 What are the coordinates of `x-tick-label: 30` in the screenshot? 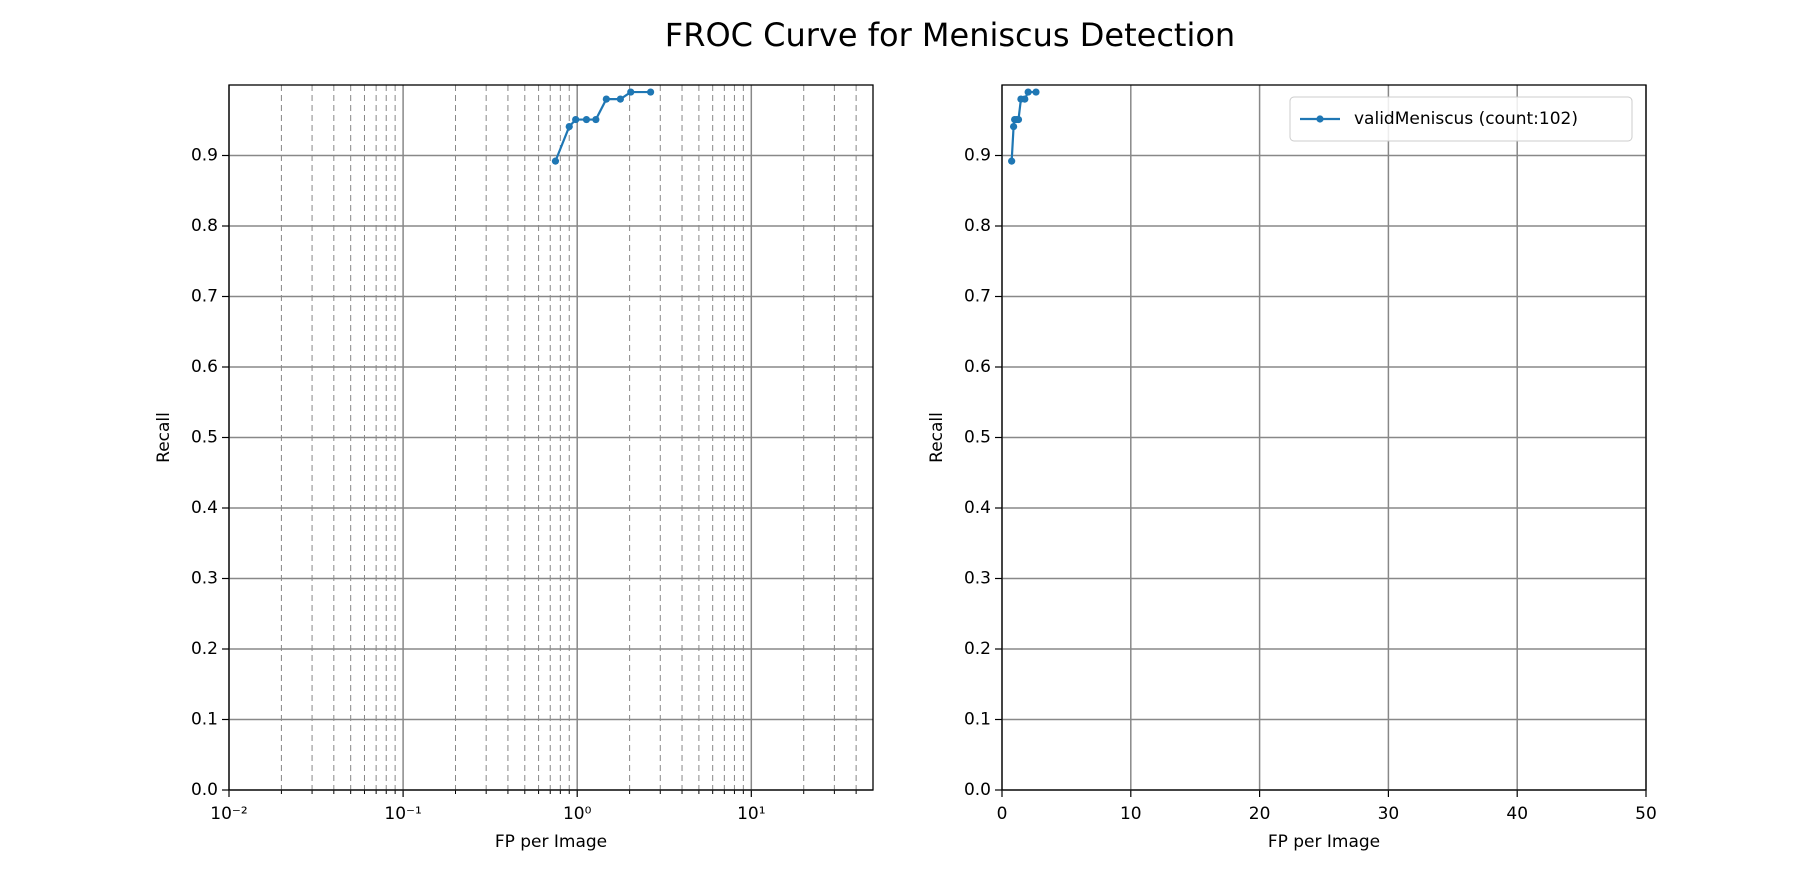 It's located at (1389, 814).